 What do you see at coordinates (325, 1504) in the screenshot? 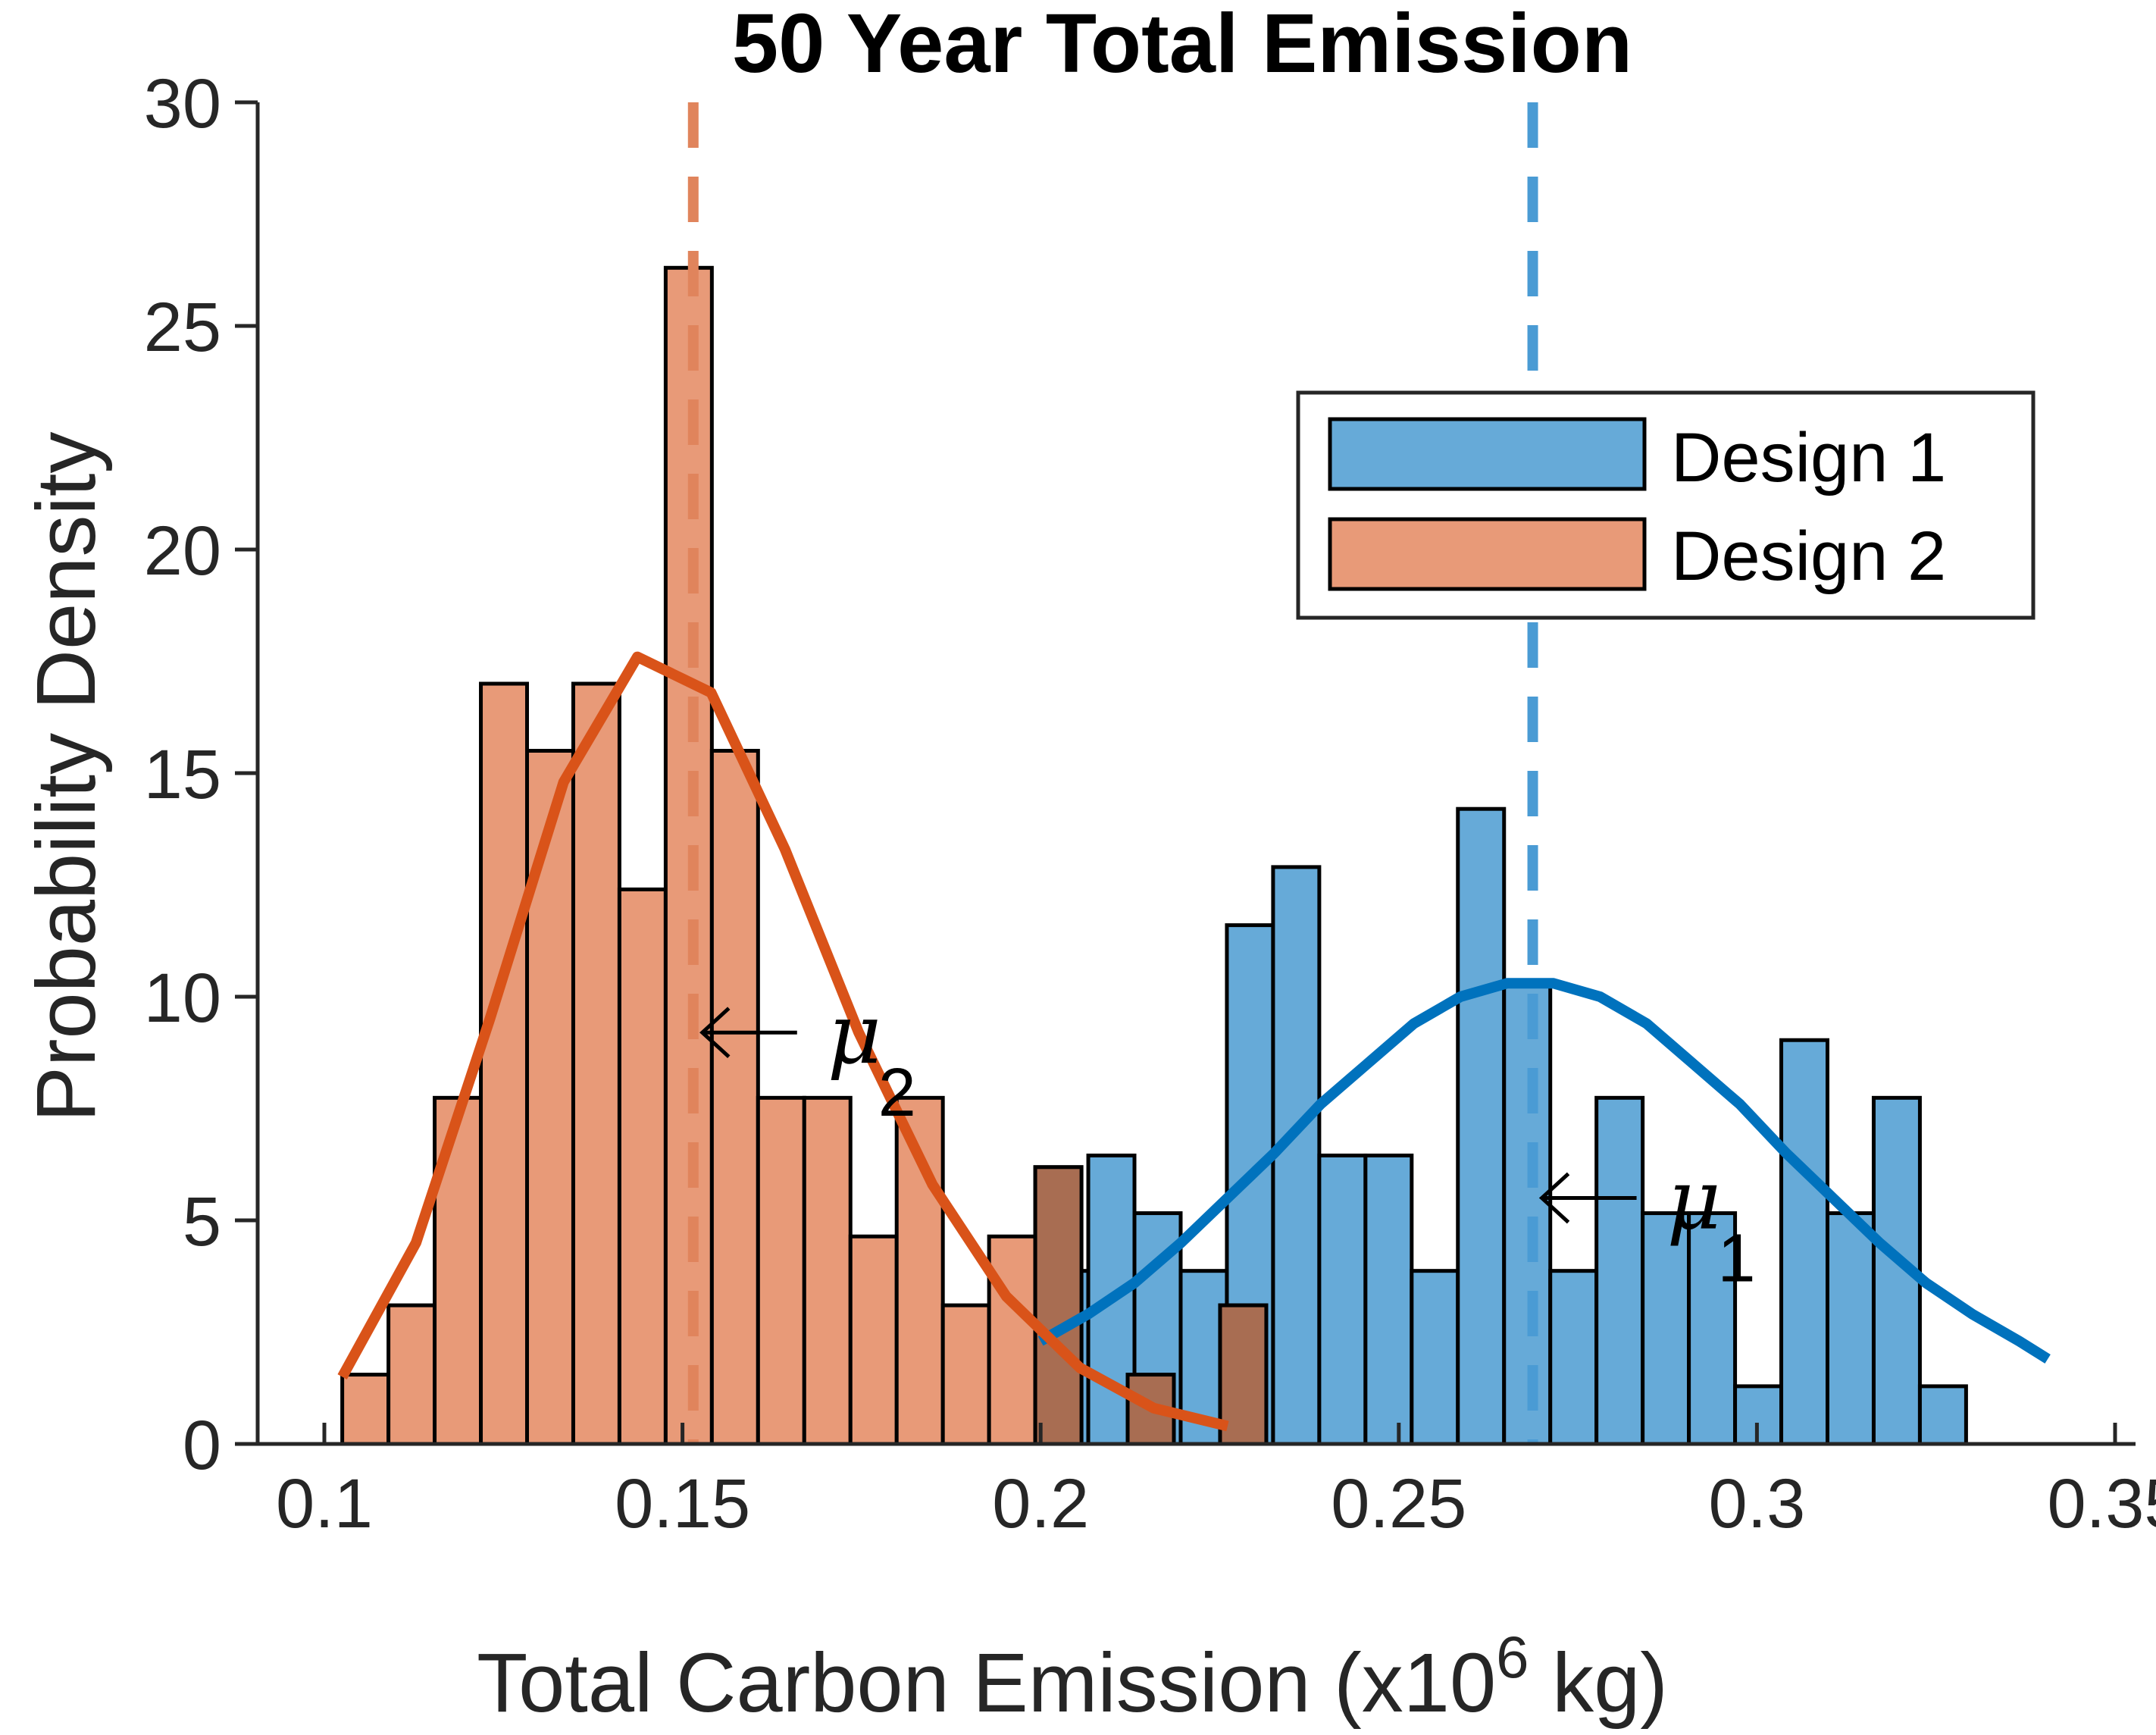
I see `x-tick-label-0: 0.1` at bounding box center [325, 1504].